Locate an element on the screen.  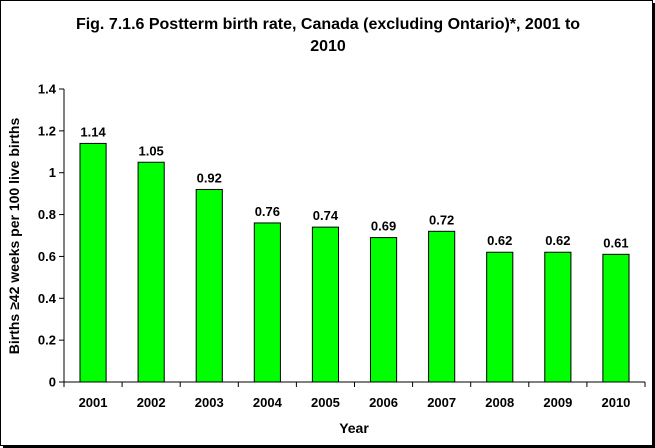
data-label-2010: 0.61 is located at coordinates (615, 242).